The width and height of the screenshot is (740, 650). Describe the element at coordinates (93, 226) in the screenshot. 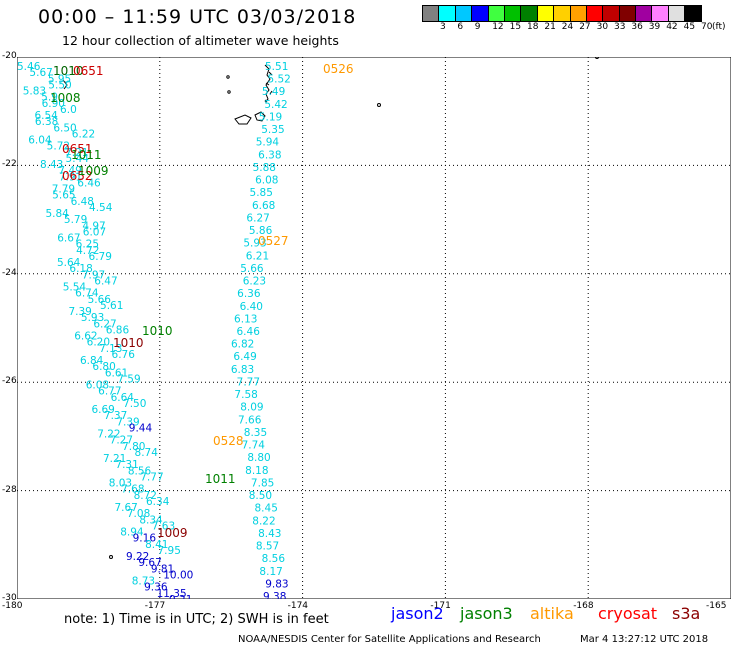

I see `wave-height-label: 4.97` at that location.